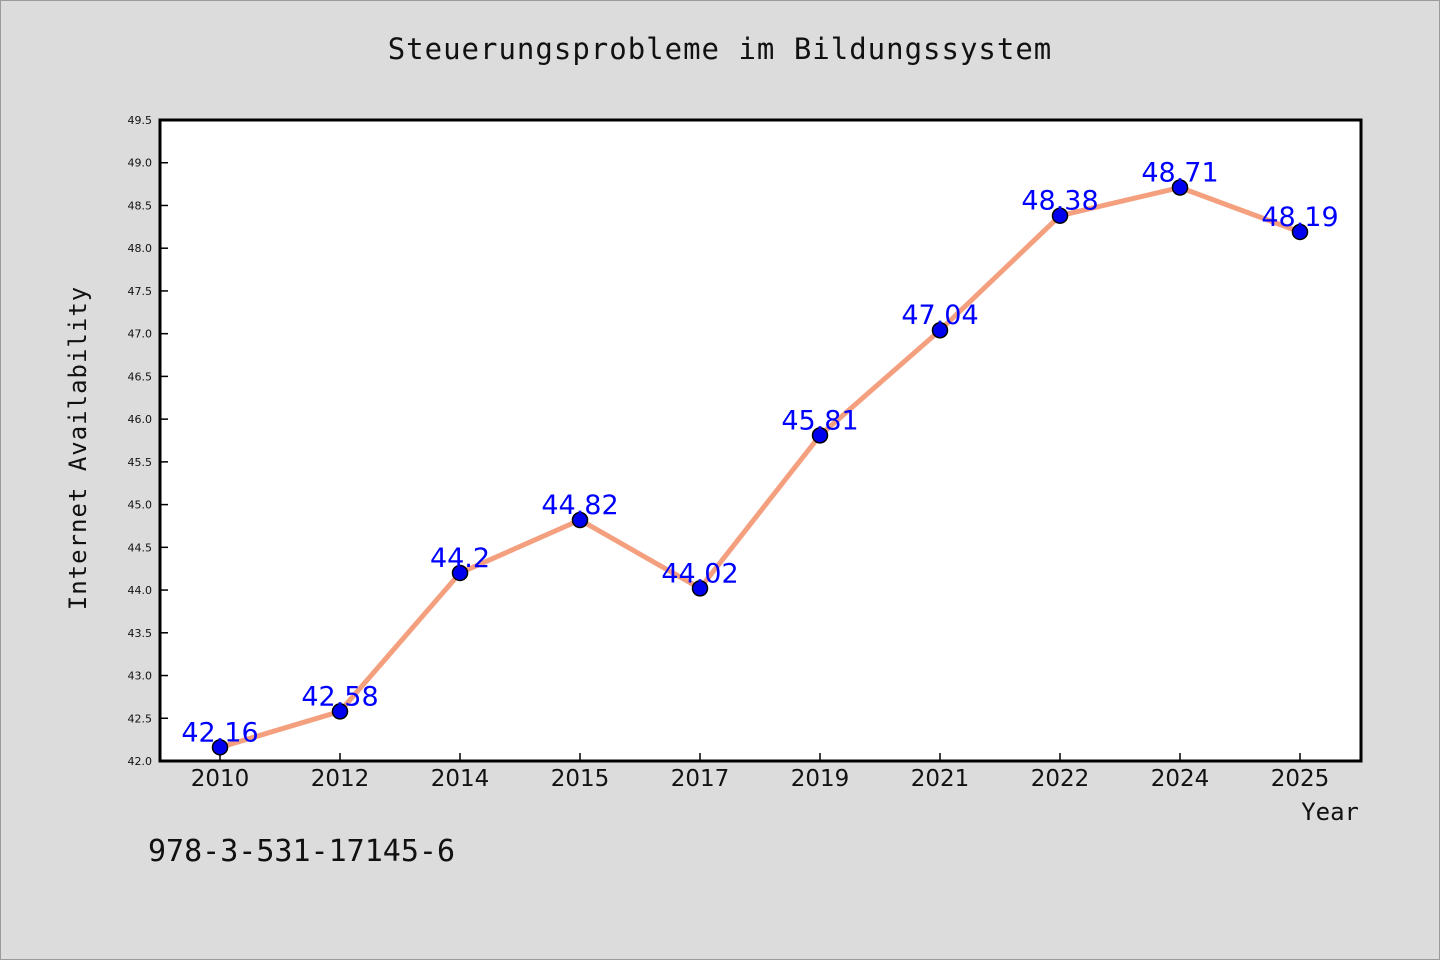 The width and height of the screenshot is (1440, 960). I want to click on data-label: 48.71, so click(1179, 173).